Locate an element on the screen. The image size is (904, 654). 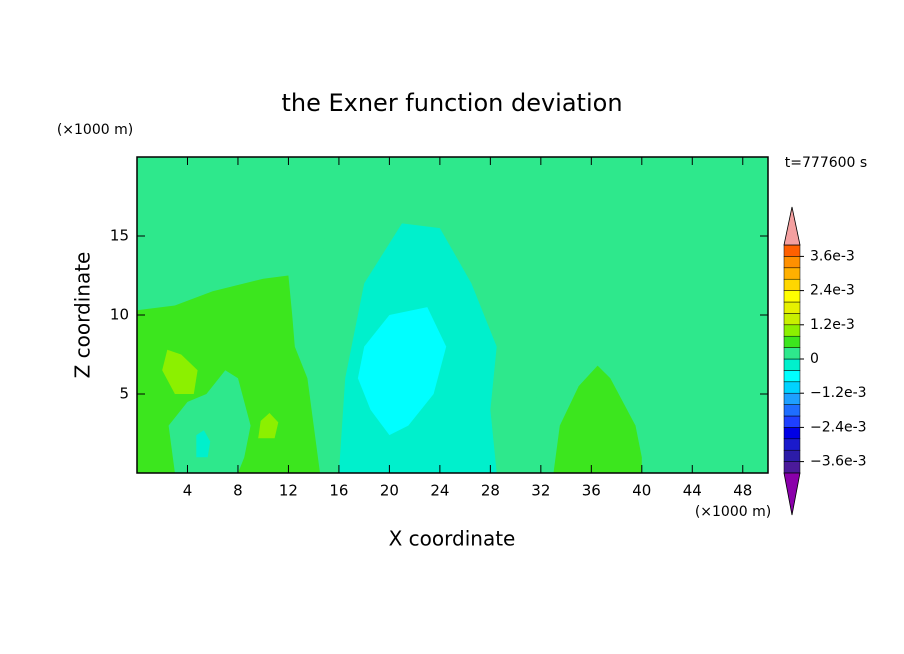
x-tick-label: 8 is located at coordinates (238, 491).